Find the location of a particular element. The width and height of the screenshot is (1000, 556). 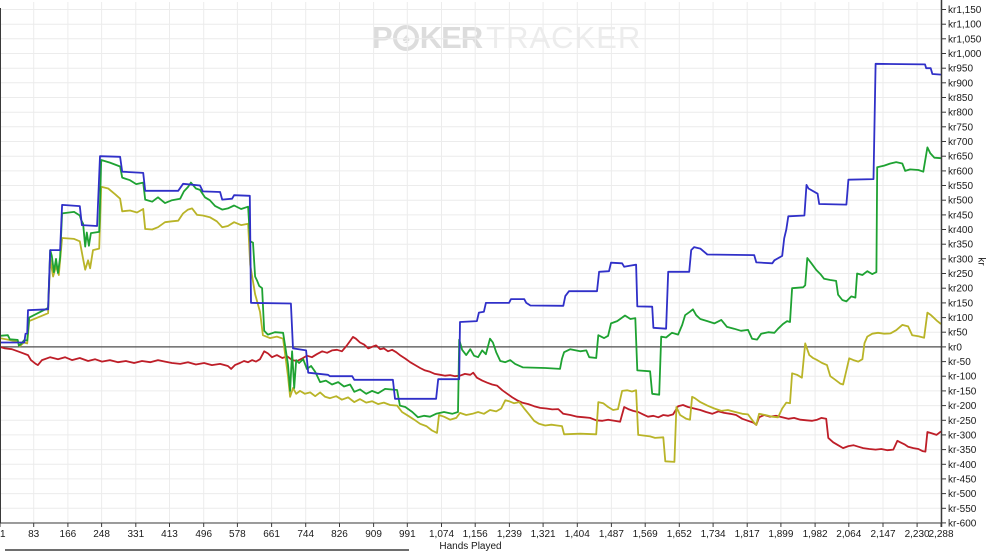

svg-text: 2,288 is located at coordinates (940, 534).